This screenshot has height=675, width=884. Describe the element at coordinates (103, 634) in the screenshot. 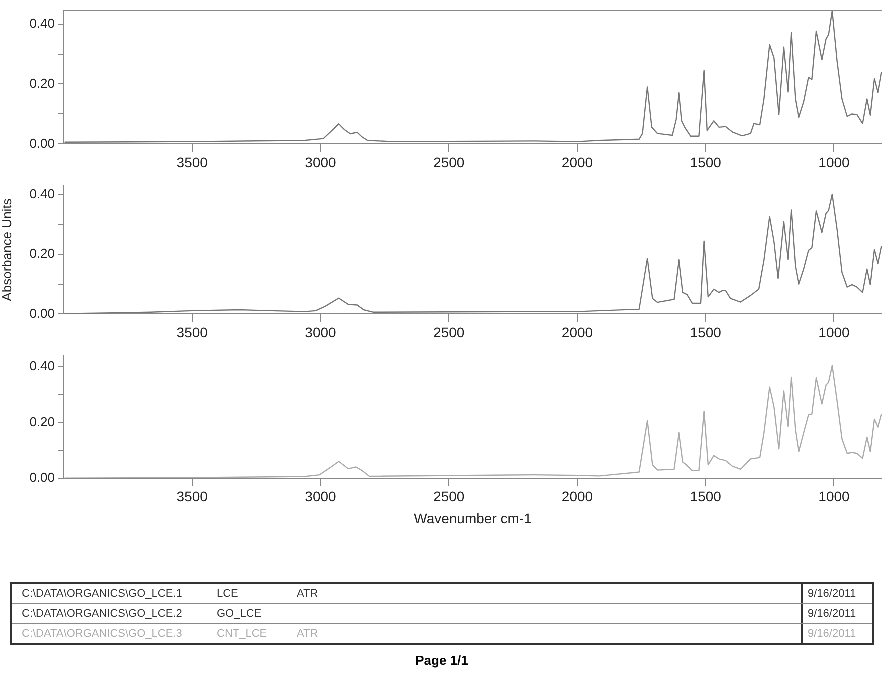

I see `text: C:\DATA\ORGANICS\GO_LCE.3` at that location.